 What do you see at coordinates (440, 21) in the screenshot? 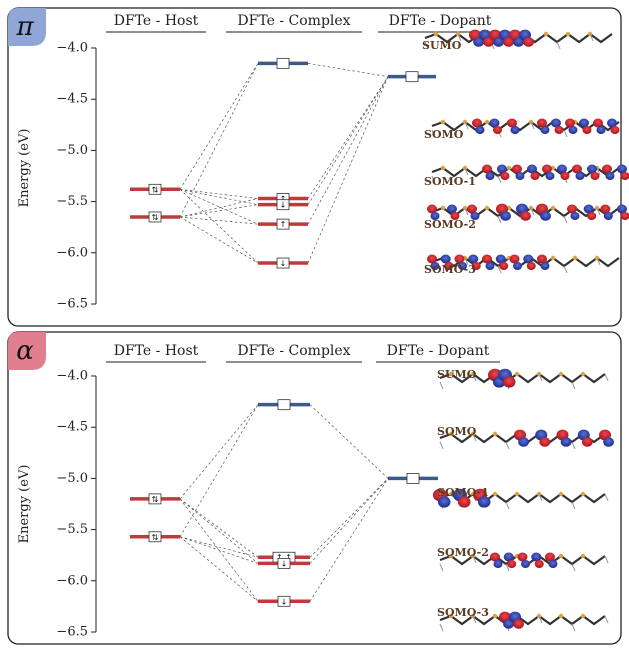
I see `pi-header-dopant: DFTe - Dopant` at bounding box center [440, 21].